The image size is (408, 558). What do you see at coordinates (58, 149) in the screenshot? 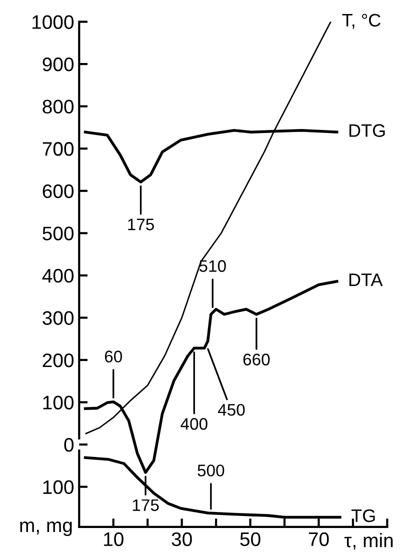
I see `y-tick-label: 700` at bounding box center [58, 149].